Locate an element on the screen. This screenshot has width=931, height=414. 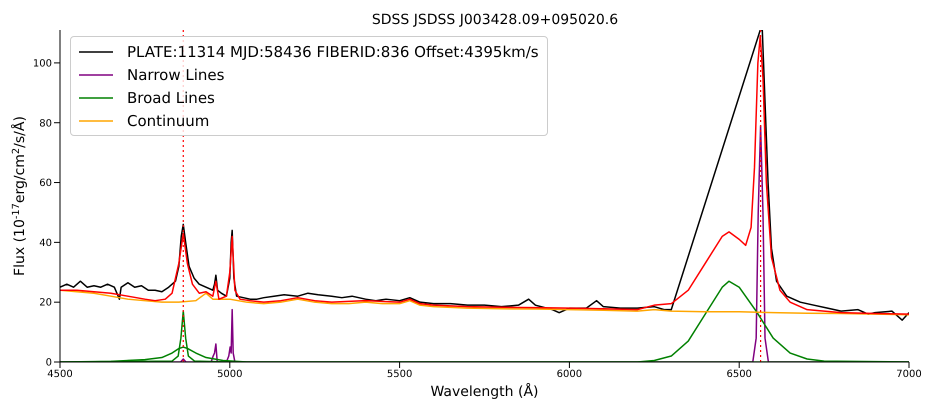
legend-label: Narrow Lines is located at coordinates (175, 75).